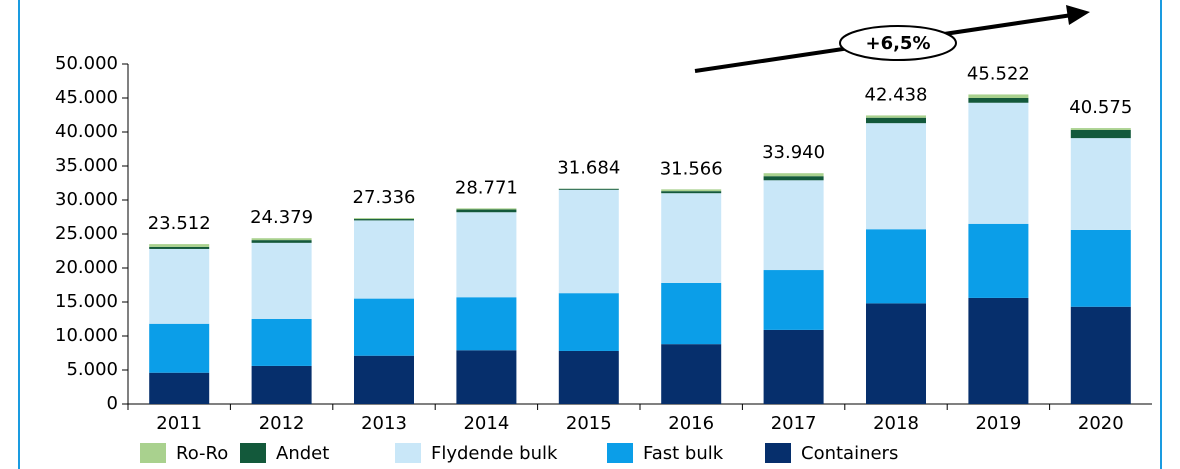 Image resolution: width=1180 pixels, height=469 pixels. I want to click on y-tick-label: 10.000, so click(86, 335).